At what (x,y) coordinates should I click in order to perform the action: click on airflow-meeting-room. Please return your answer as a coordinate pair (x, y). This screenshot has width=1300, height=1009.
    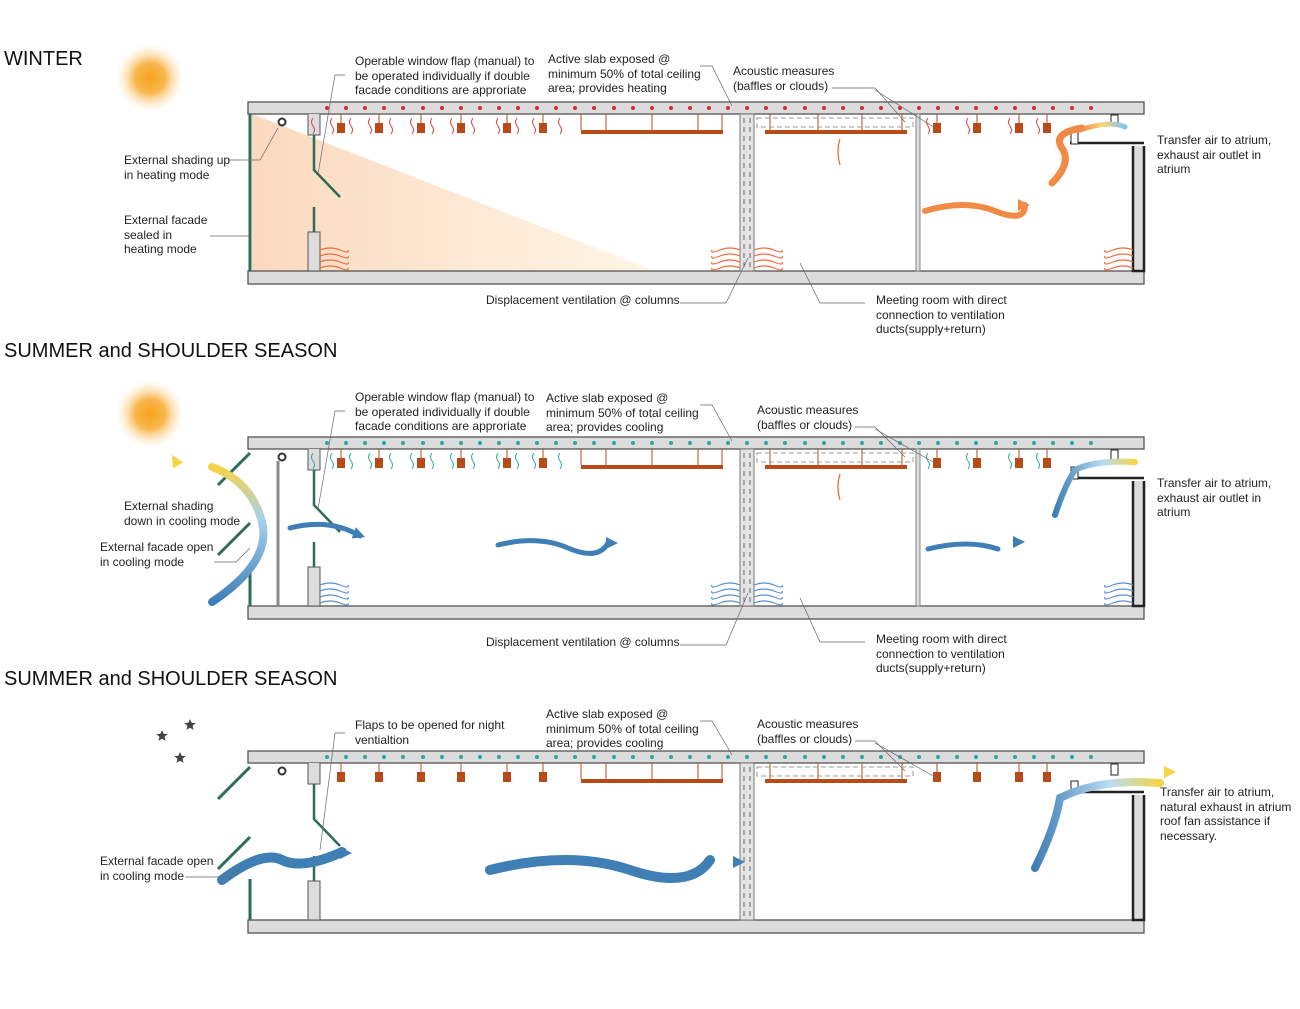
    Looking at the image, I should click on (975, 210).